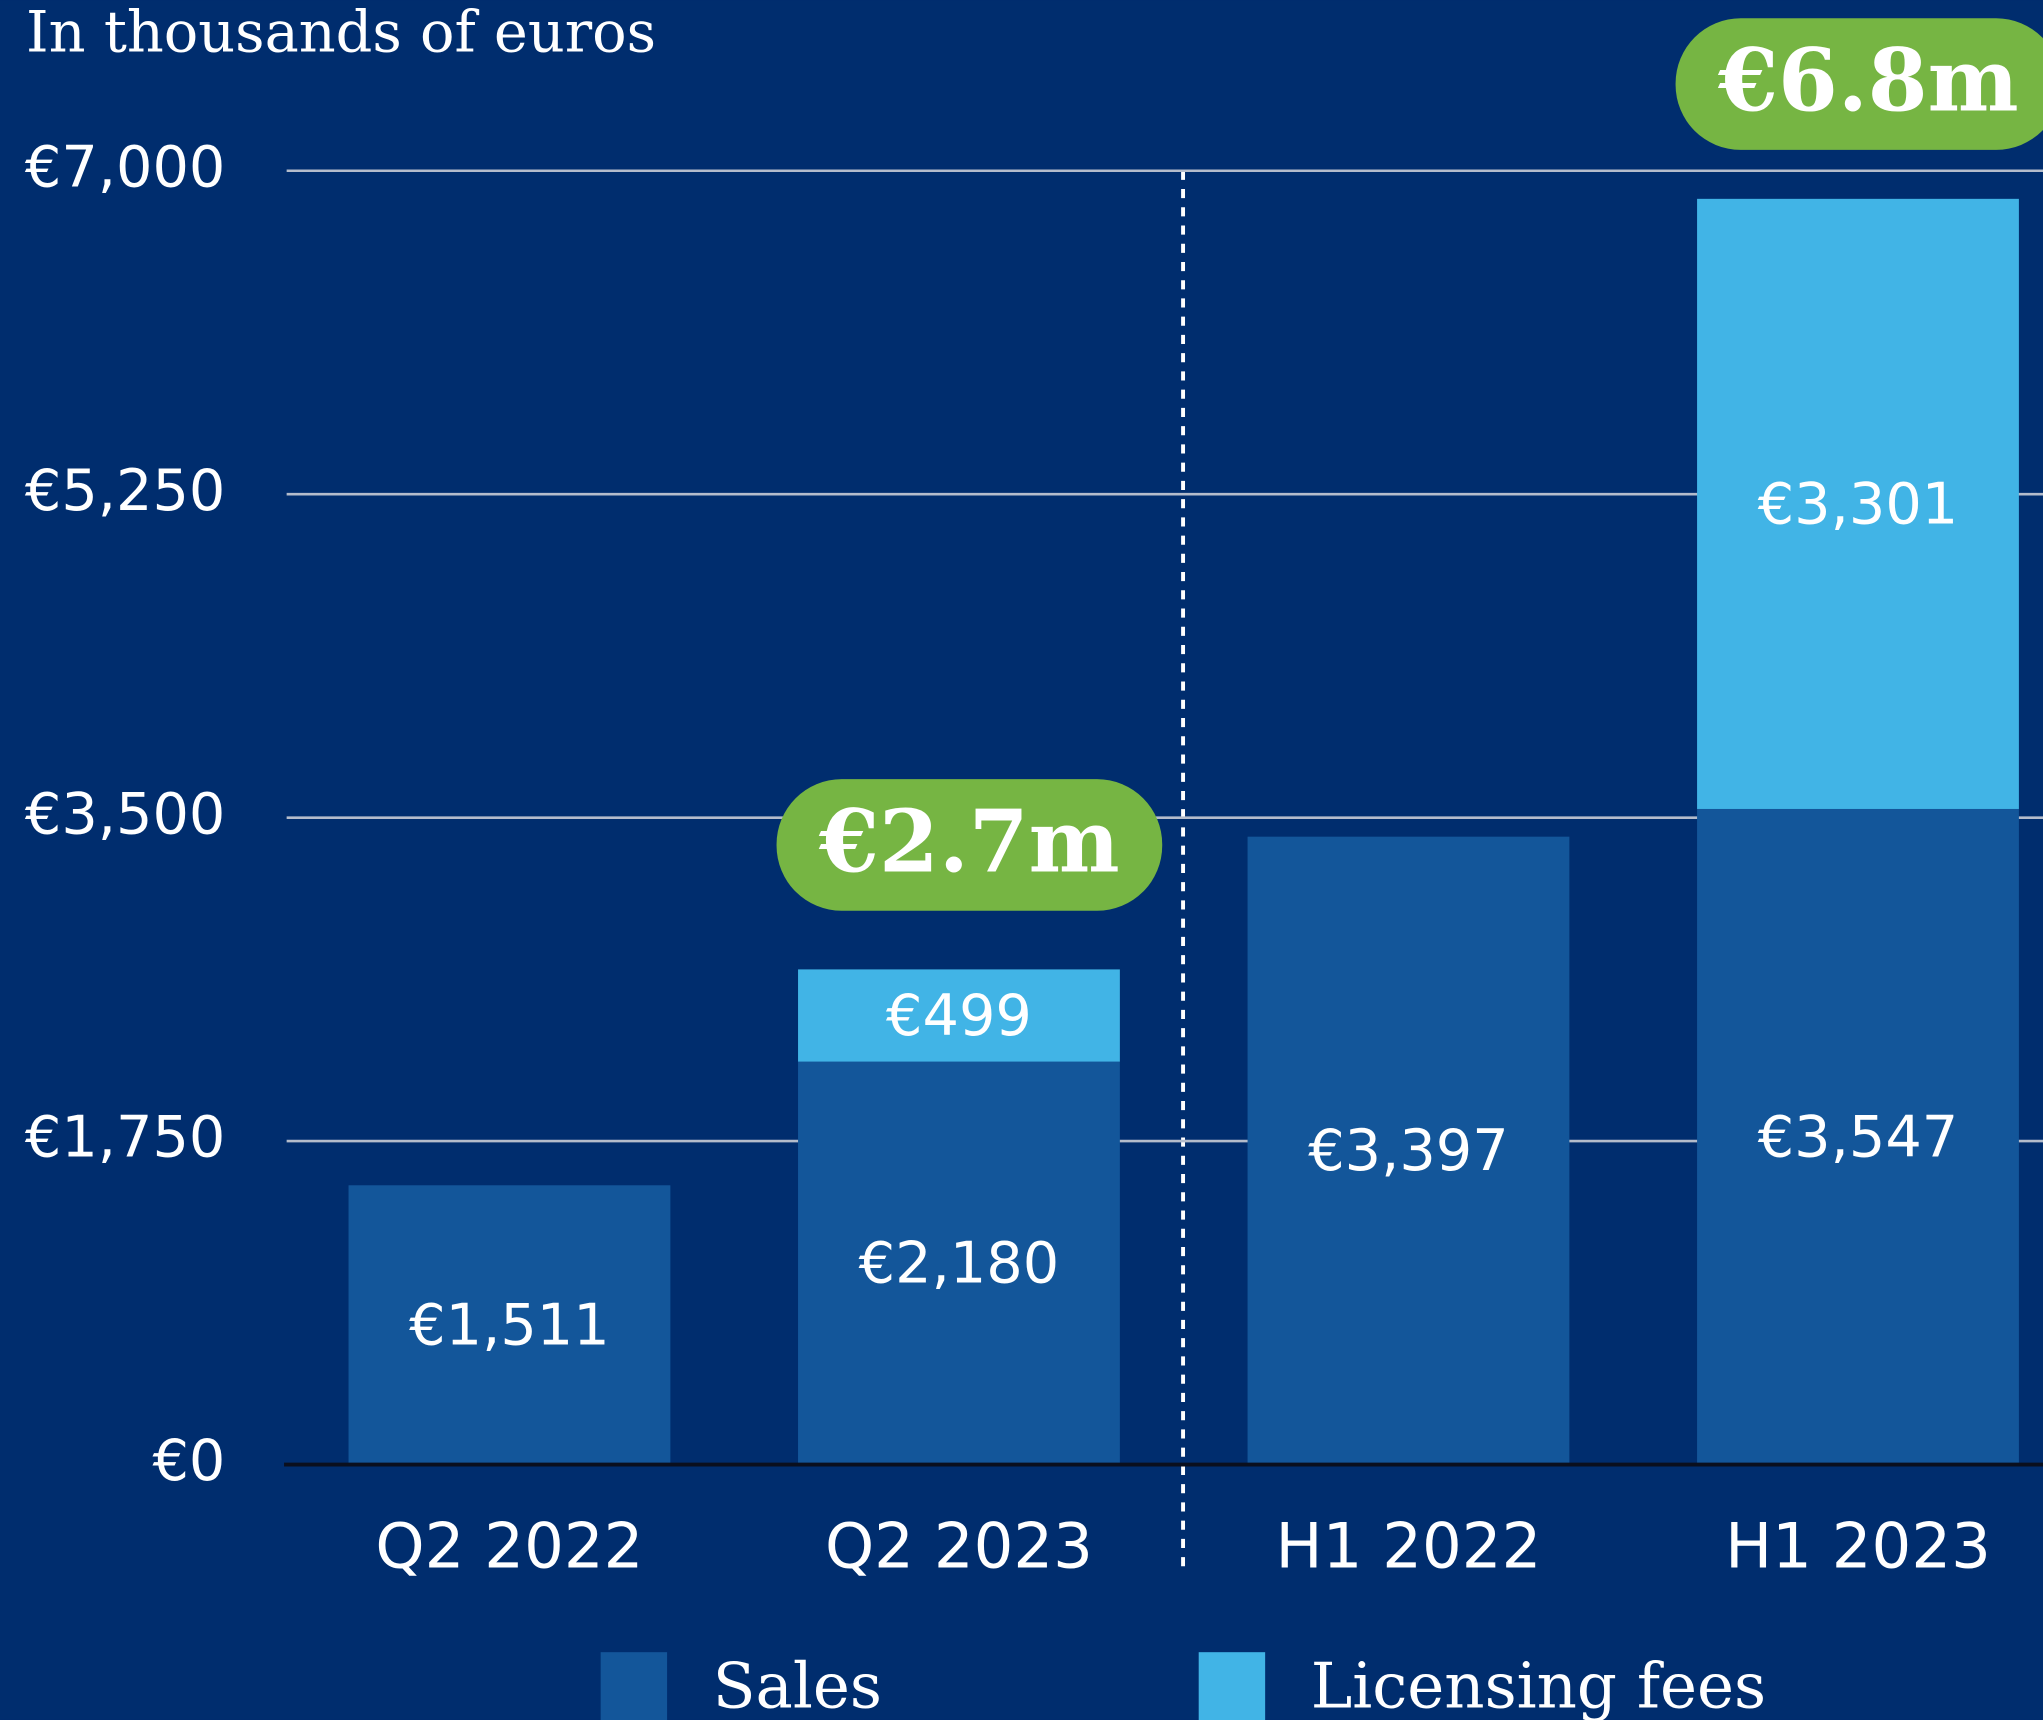 Image resolution: width=2043 pixels, height=1720 pixels. I want to click on data-label: €499, so click(959, 1015).